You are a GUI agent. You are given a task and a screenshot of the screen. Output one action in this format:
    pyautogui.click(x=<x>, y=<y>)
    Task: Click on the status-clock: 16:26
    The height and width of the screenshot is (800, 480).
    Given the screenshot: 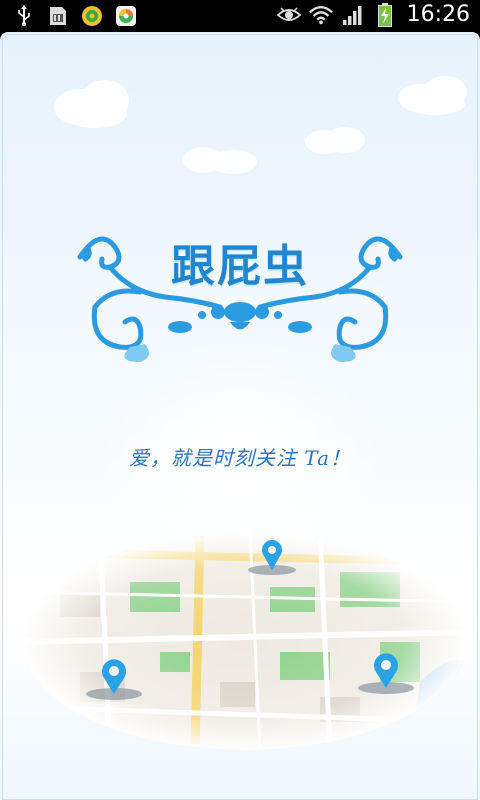 What is the action you would take?
    pyautogui.click(x=438, y=14)
    